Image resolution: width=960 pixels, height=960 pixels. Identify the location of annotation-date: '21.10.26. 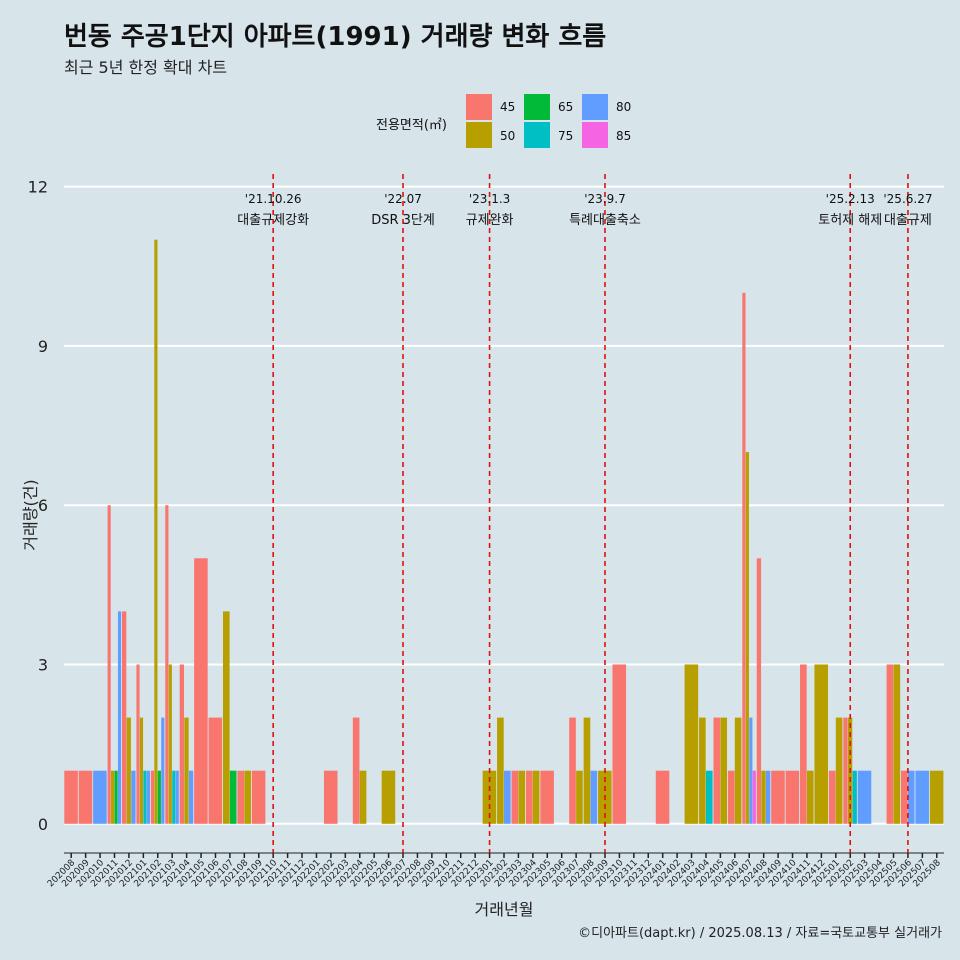
(273, 199).